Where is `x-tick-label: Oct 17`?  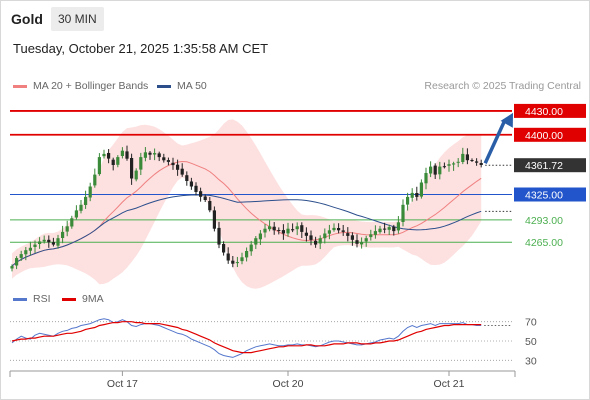 x-tick-label: Oct 17 is located at coordinates (122, 384).